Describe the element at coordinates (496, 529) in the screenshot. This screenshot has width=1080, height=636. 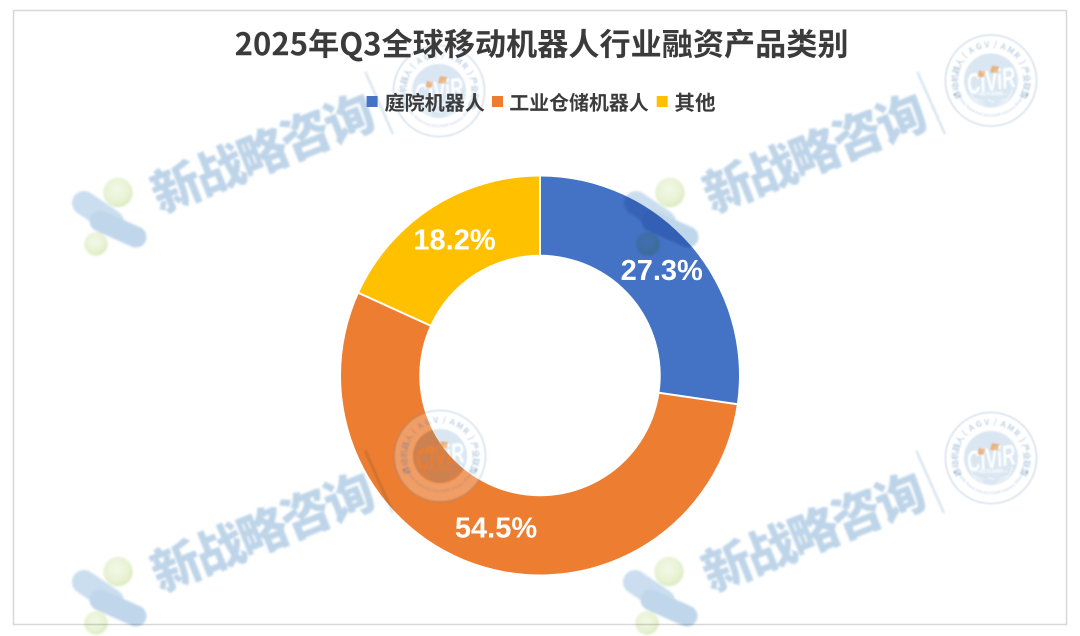
I see `svg-text: 54.5%` at that location.